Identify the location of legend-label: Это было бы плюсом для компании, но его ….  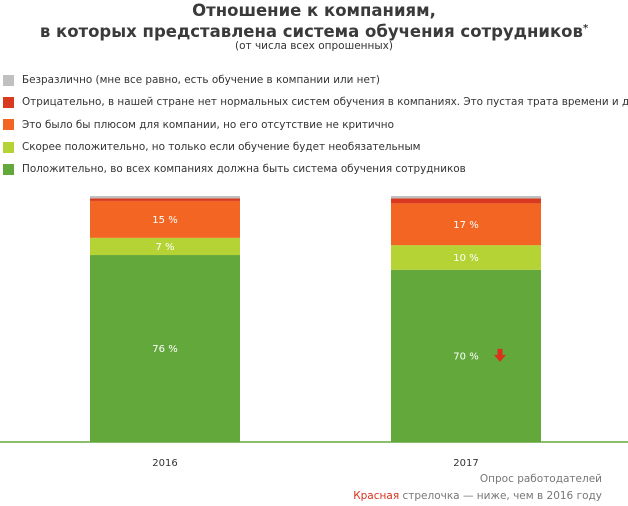
(208, 124).